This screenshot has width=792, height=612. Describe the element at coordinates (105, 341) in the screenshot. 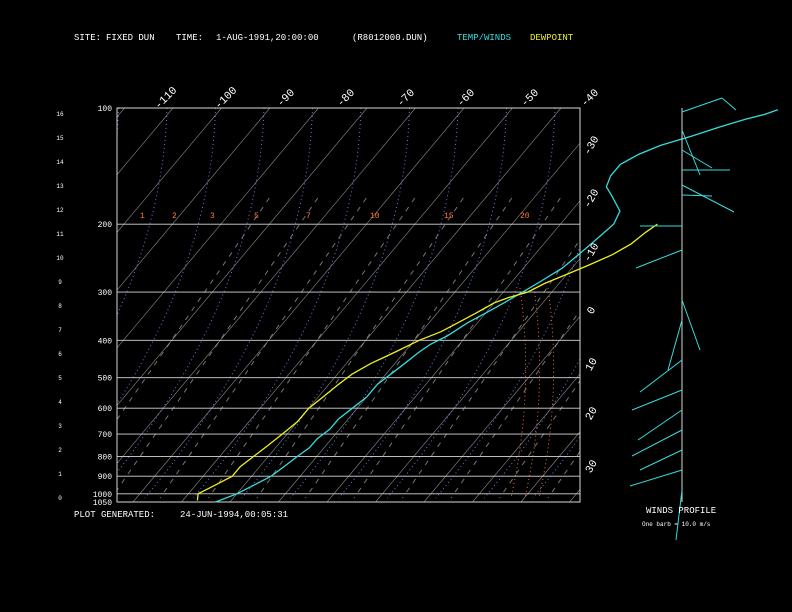

I see `pressure-label: 400` at that location.